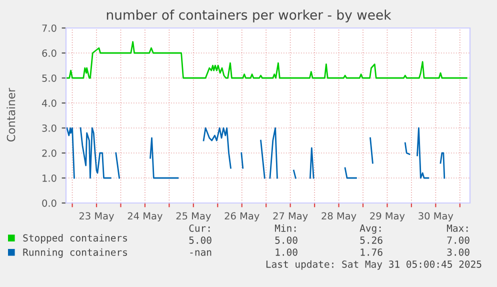  What do you see at coordinates (49, 128) in the screenshot?
I see `y-tick-label: 3.0` at bounding box center [49, 128].